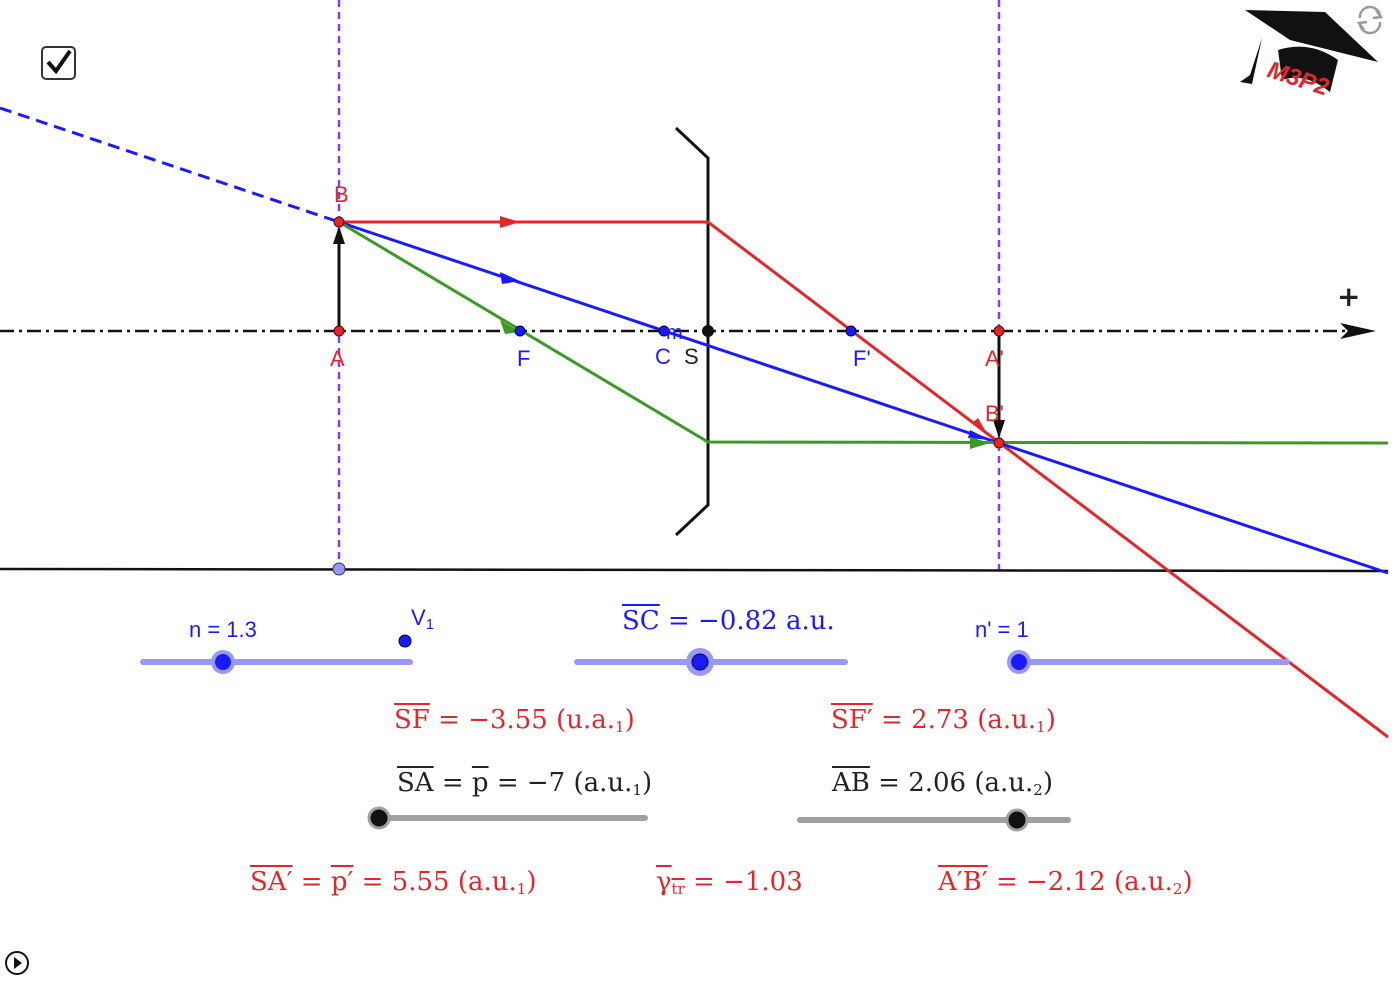 Image resolution: width=1396 pixels, height=982 pixels. What do you see at coordinates (1349, 296) in the screenshot?
I see `plus-direction-label: +` at bounding box center [1349, 296].